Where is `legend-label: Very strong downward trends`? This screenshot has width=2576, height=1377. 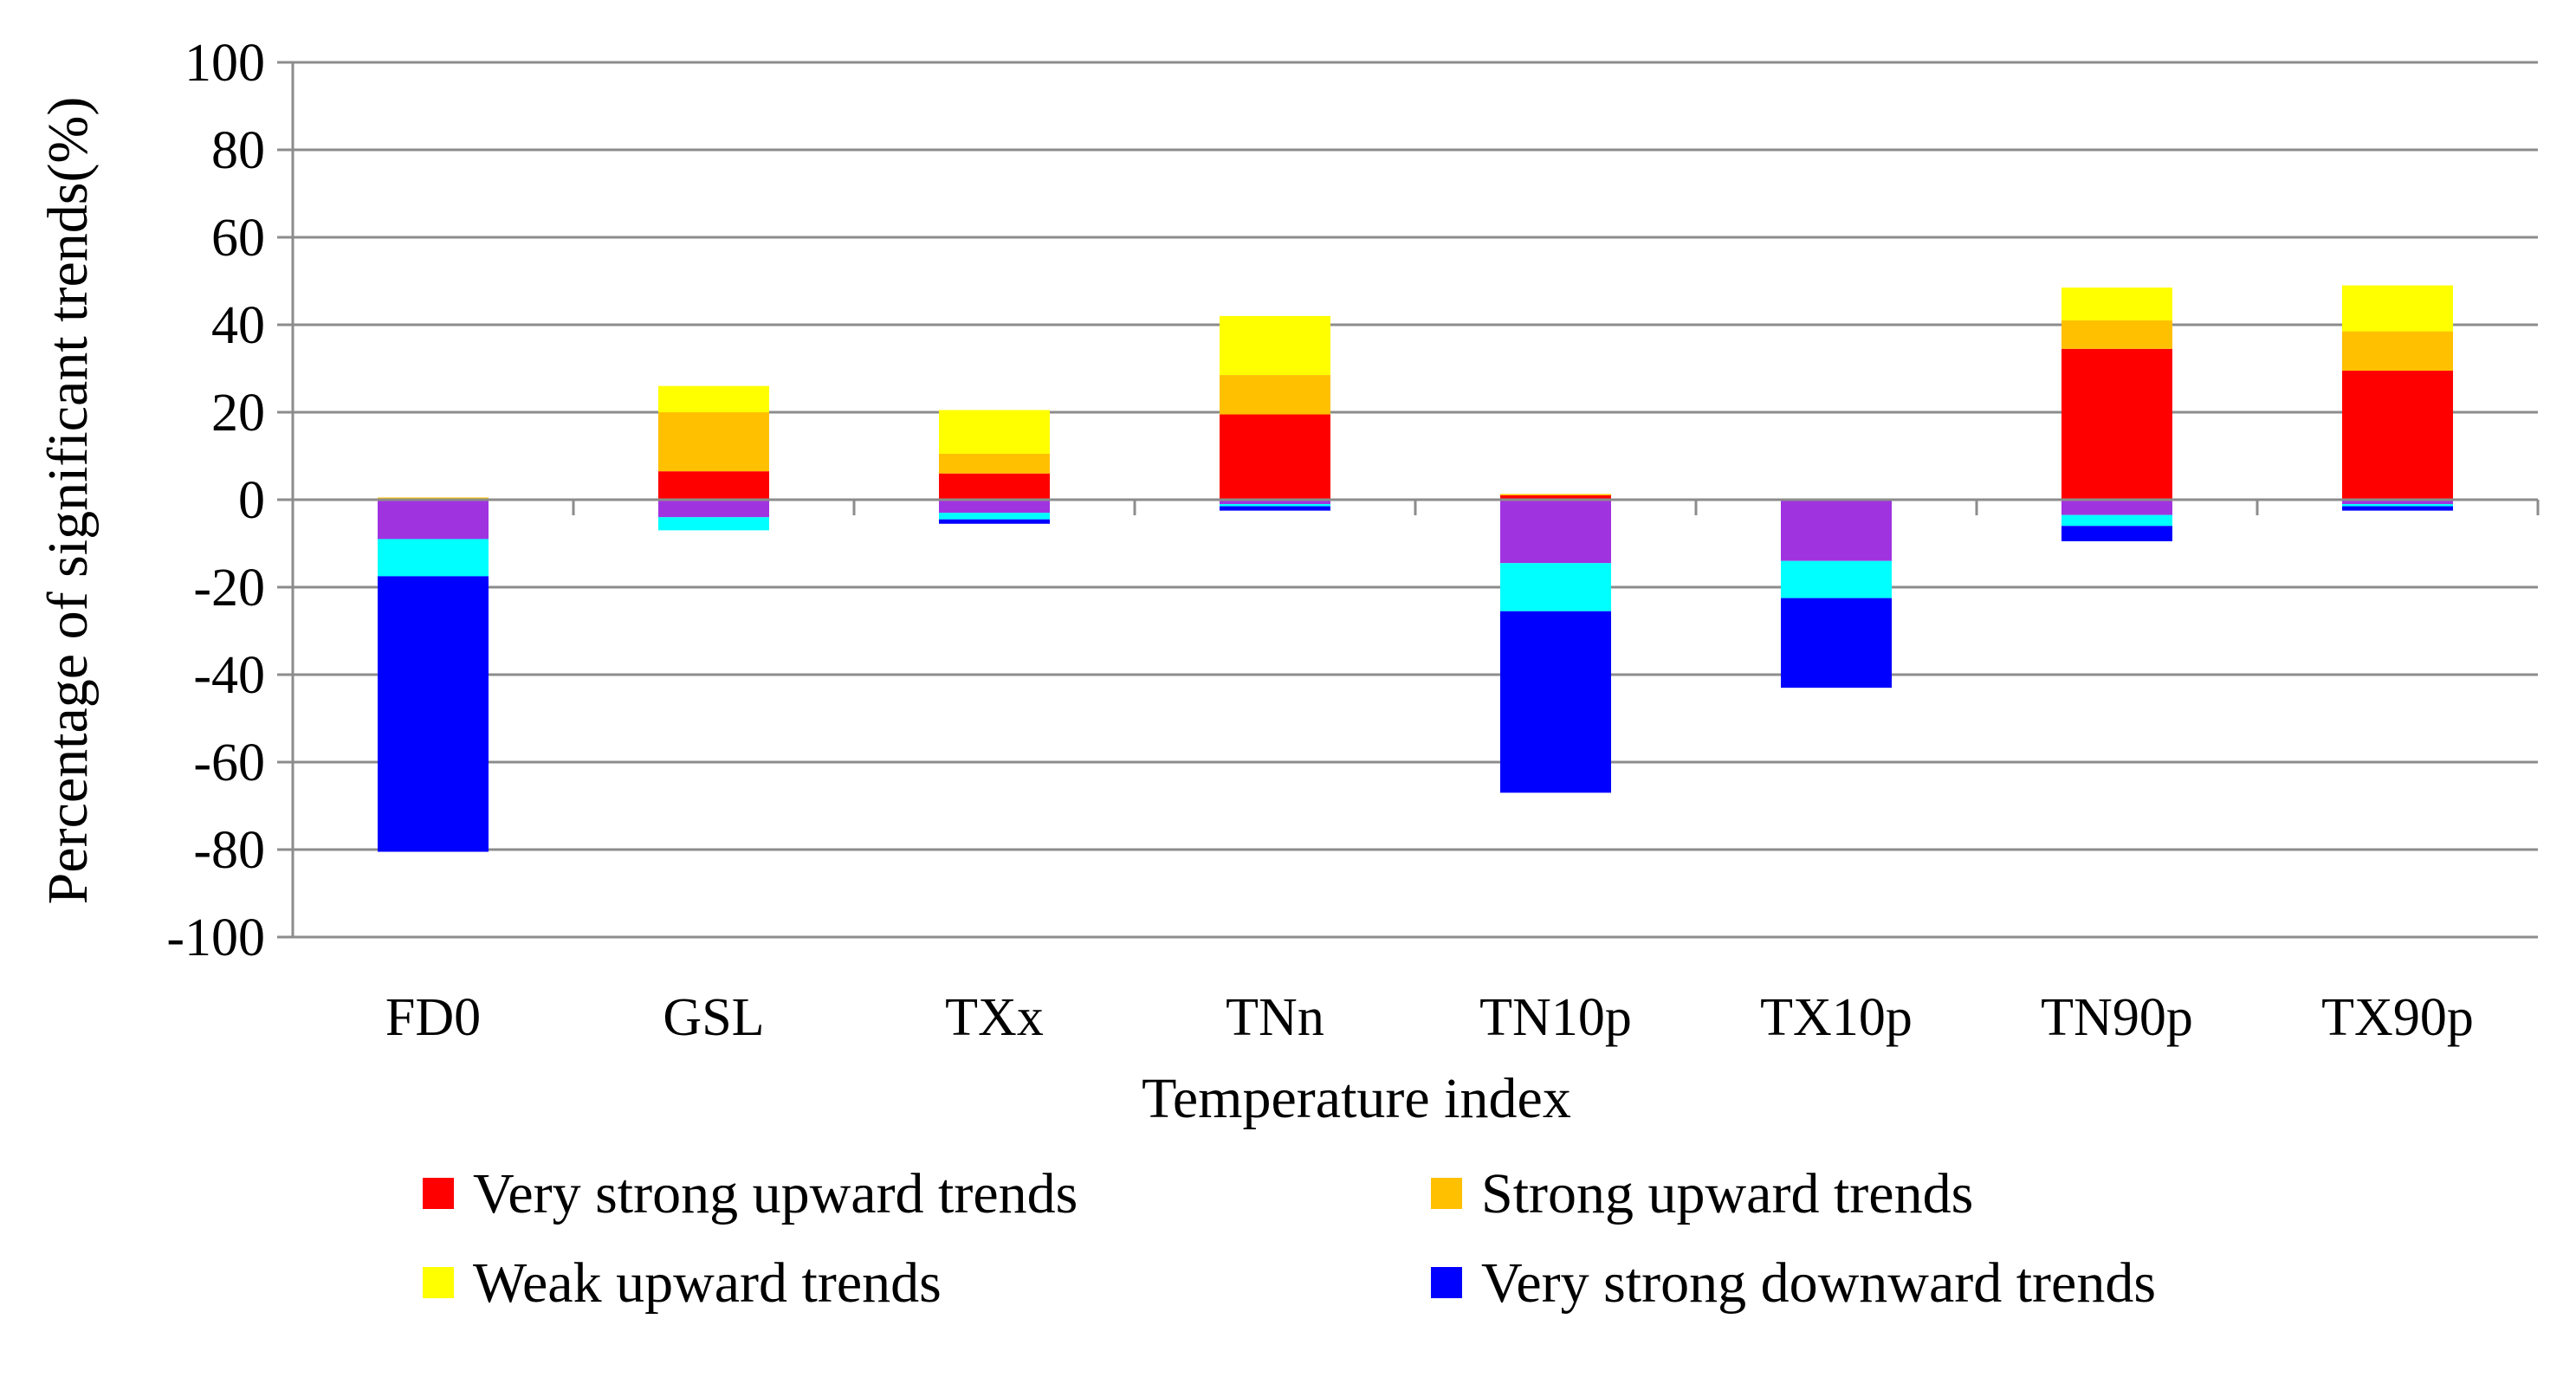
legend-label: Very strong downward trends is located at coordinates (1818, 1283).